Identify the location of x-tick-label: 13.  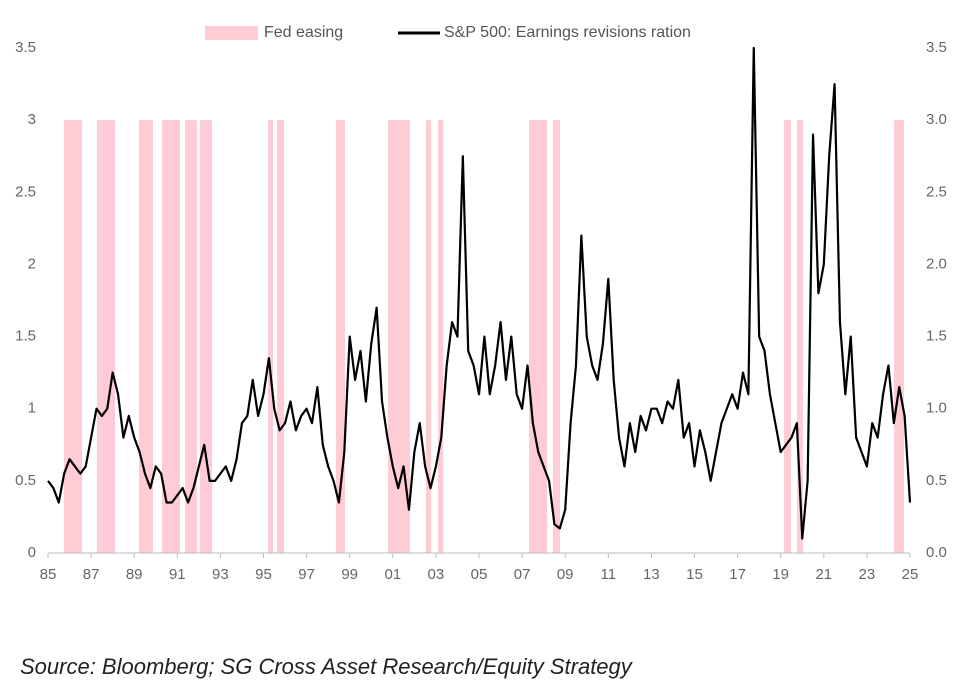
(651, 574).